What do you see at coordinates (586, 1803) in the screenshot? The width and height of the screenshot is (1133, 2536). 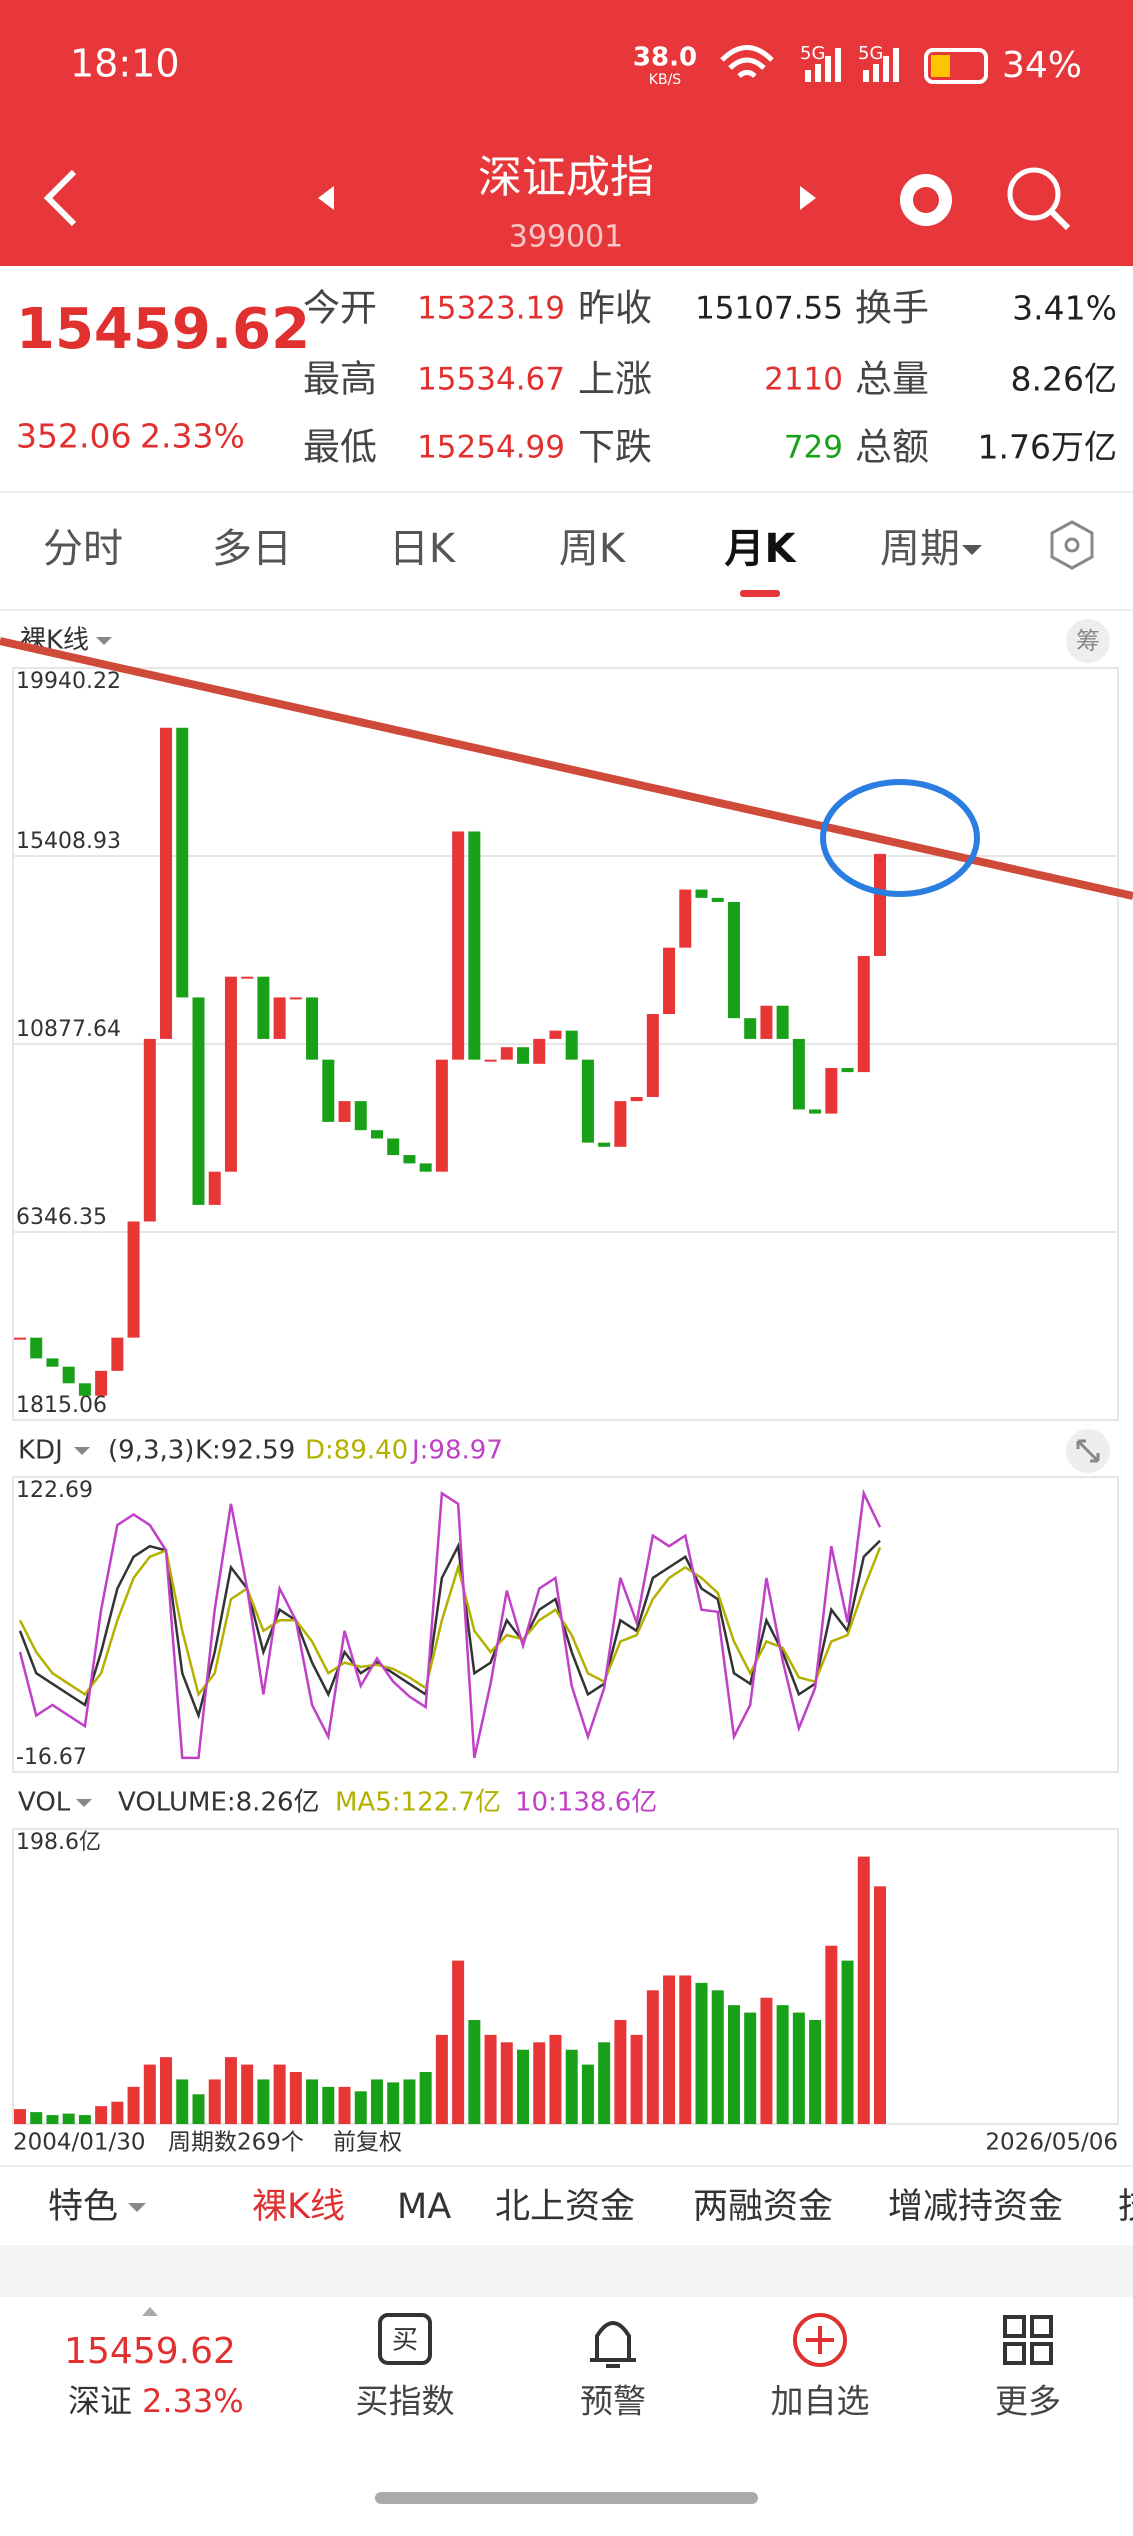 I see `legend: 10:138.6亿` at bounding box center [586, 1803].